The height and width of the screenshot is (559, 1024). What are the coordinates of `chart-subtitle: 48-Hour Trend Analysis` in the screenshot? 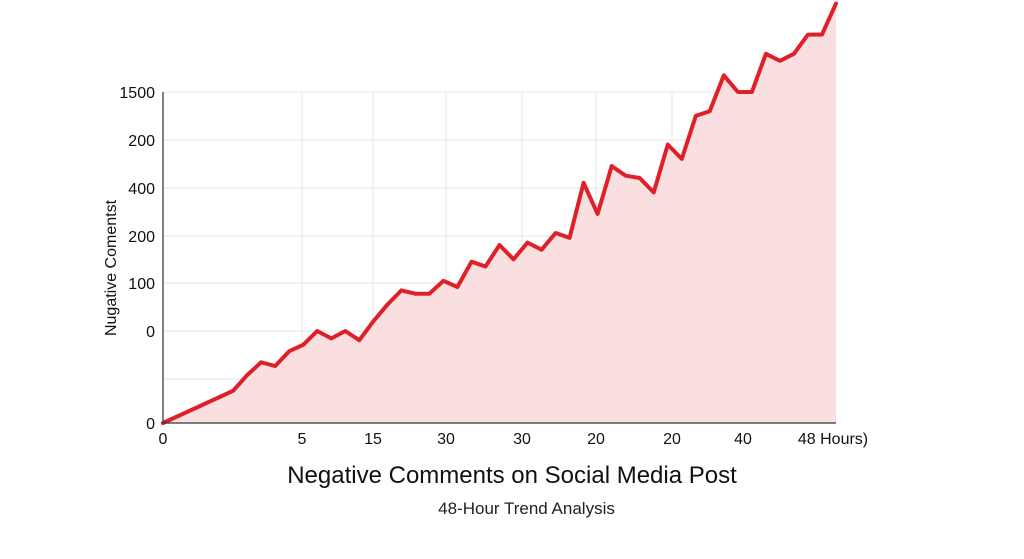 It's located at (526, 508).